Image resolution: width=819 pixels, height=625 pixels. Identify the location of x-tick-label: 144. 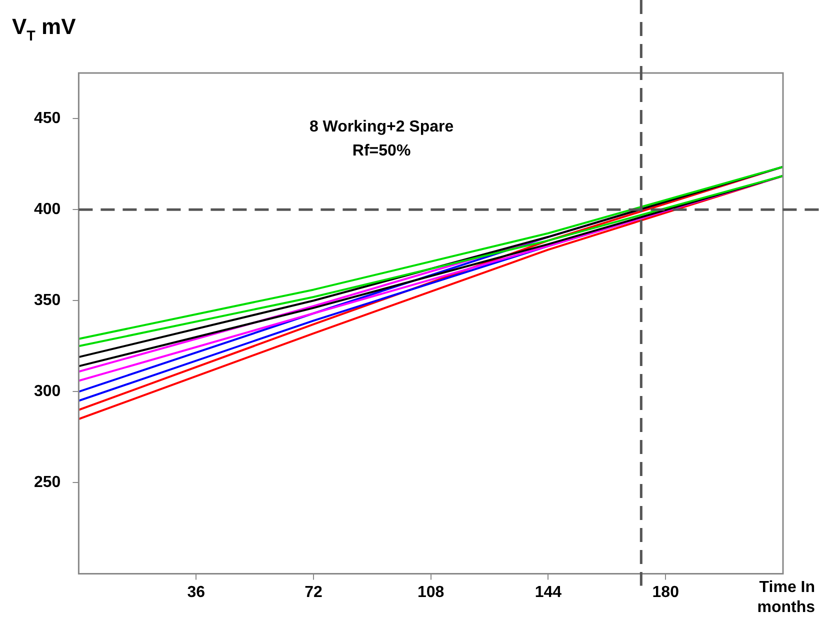
(548, 592).